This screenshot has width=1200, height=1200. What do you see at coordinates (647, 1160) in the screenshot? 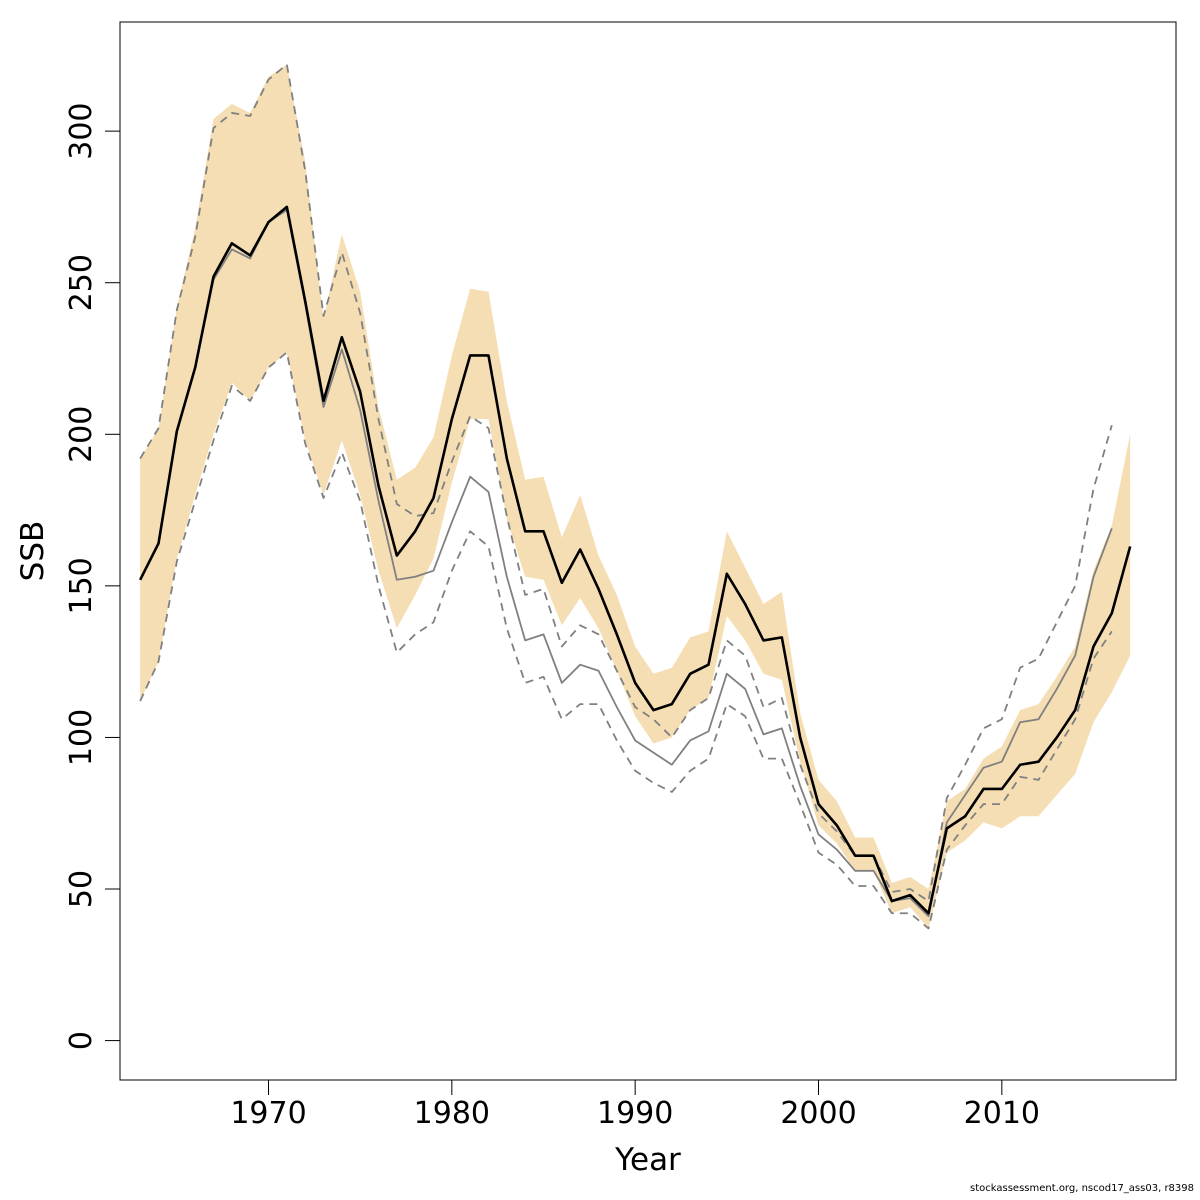
I see `x-axis-title: Year` at bounding box center [647, 1160].